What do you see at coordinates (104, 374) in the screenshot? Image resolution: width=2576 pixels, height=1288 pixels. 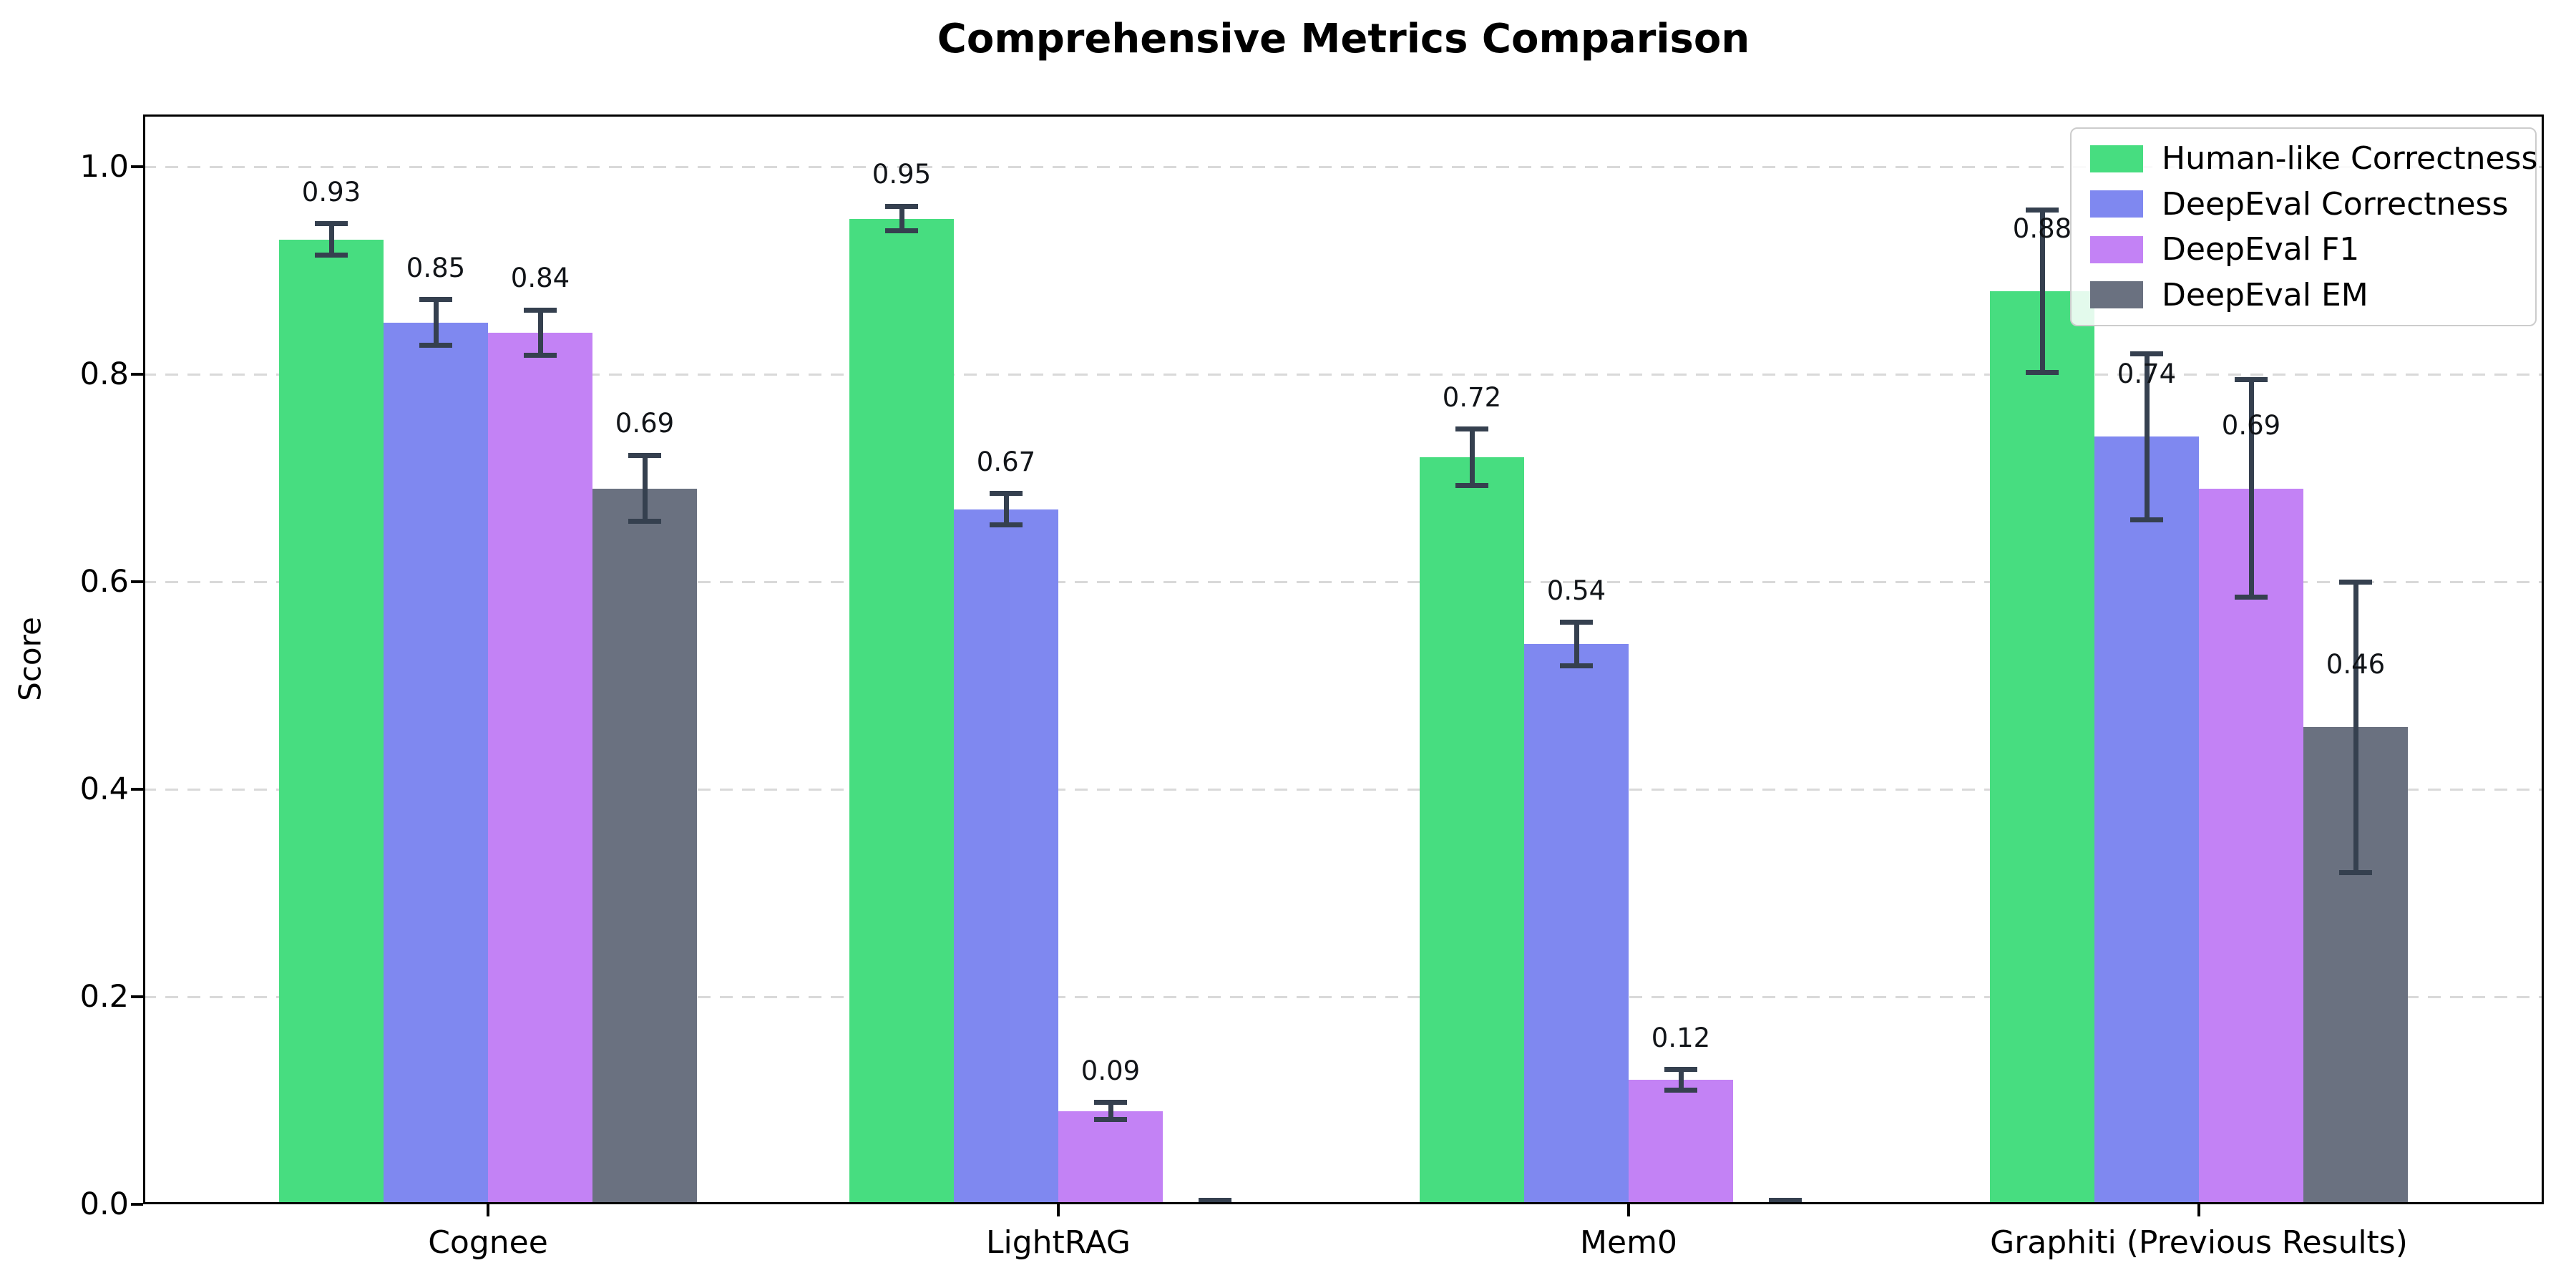 I see `y-tick-label: 0.8` at bounding box center [104, 374].